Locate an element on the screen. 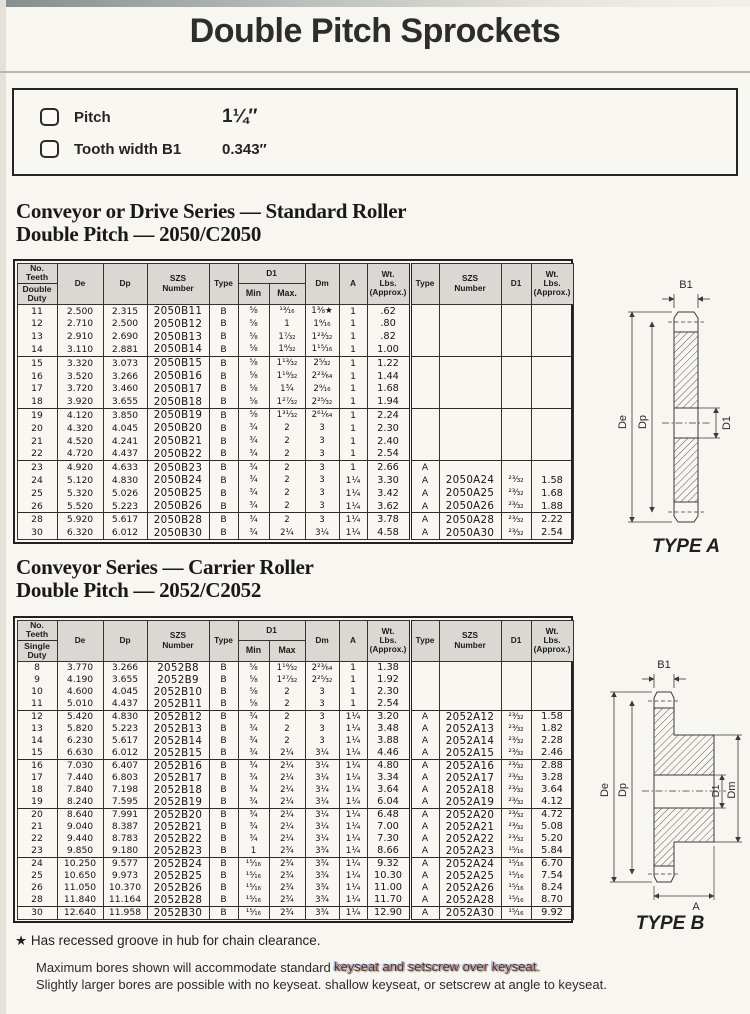 The image size is (750, 1014). table-cell: 12 is located at coordinates (37, 716).